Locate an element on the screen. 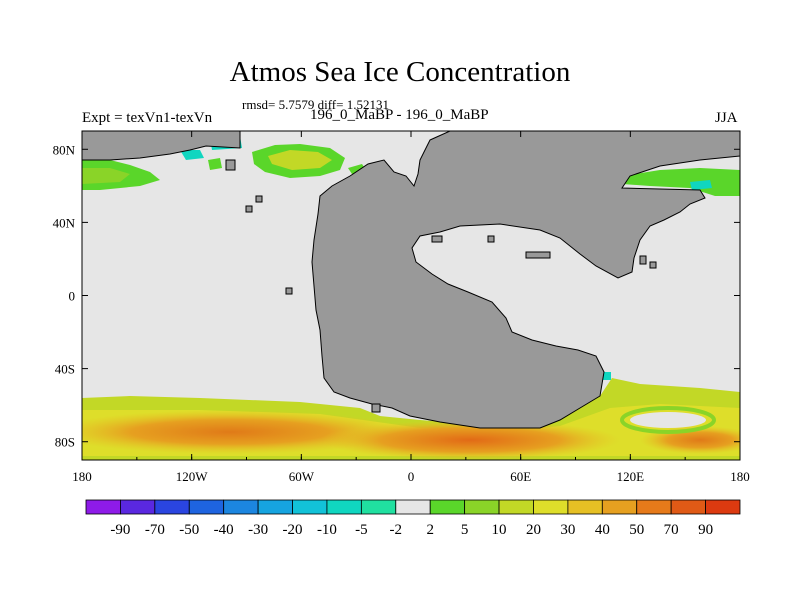  arctic-patch-northwest-inner is located at coordinates (106, 176).